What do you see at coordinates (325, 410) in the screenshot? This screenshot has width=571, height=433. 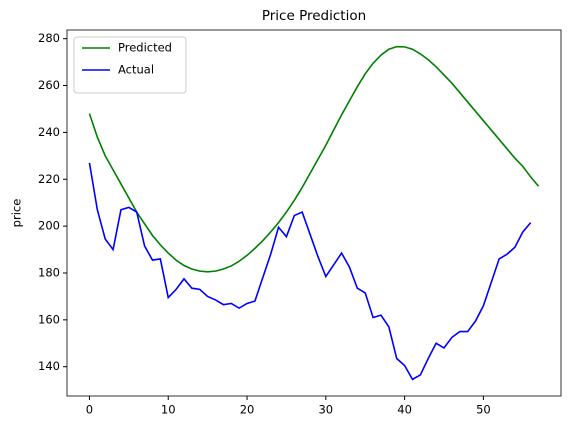 I see `x-tick-label: 30` at bounding box center [325, 410].